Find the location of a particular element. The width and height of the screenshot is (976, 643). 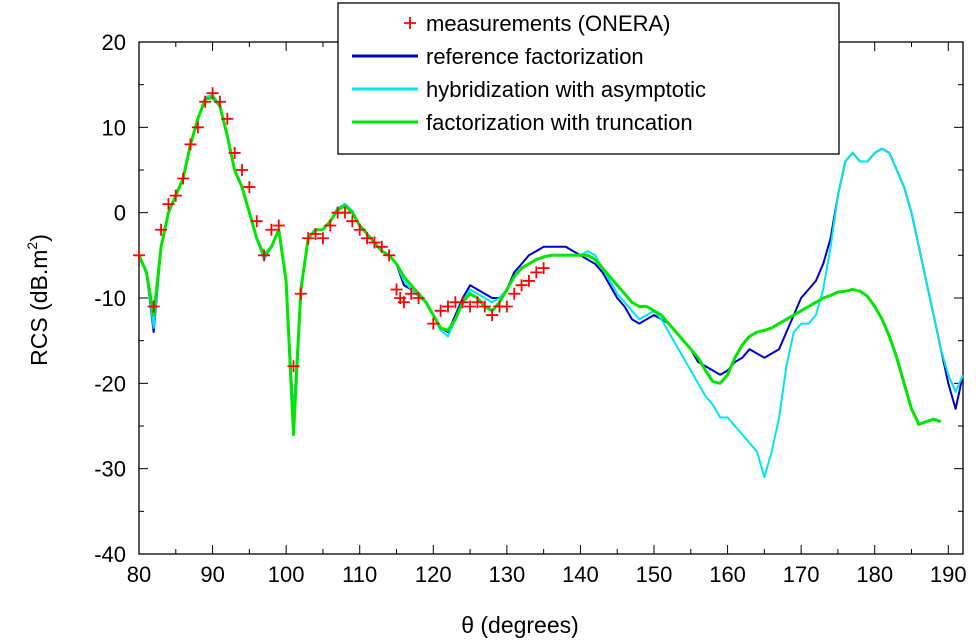

y-tick-label: 0 is located at coordinates (120, 213).